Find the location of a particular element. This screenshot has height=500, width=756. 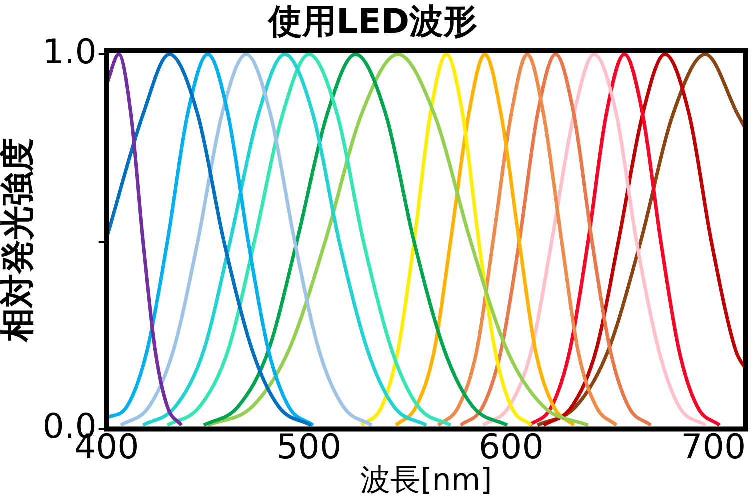

chart-title: 使用LED波形 is located at coordinates (372, 22).